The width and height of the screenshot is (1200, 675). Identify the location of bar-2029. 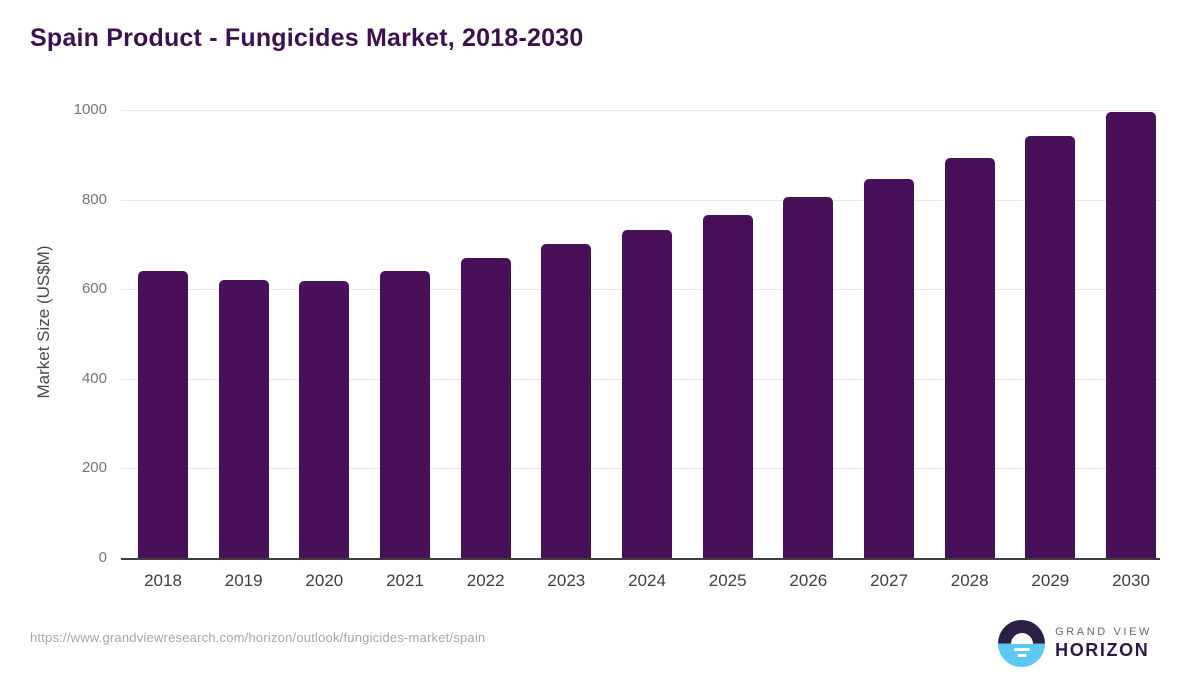
(1050, 347).